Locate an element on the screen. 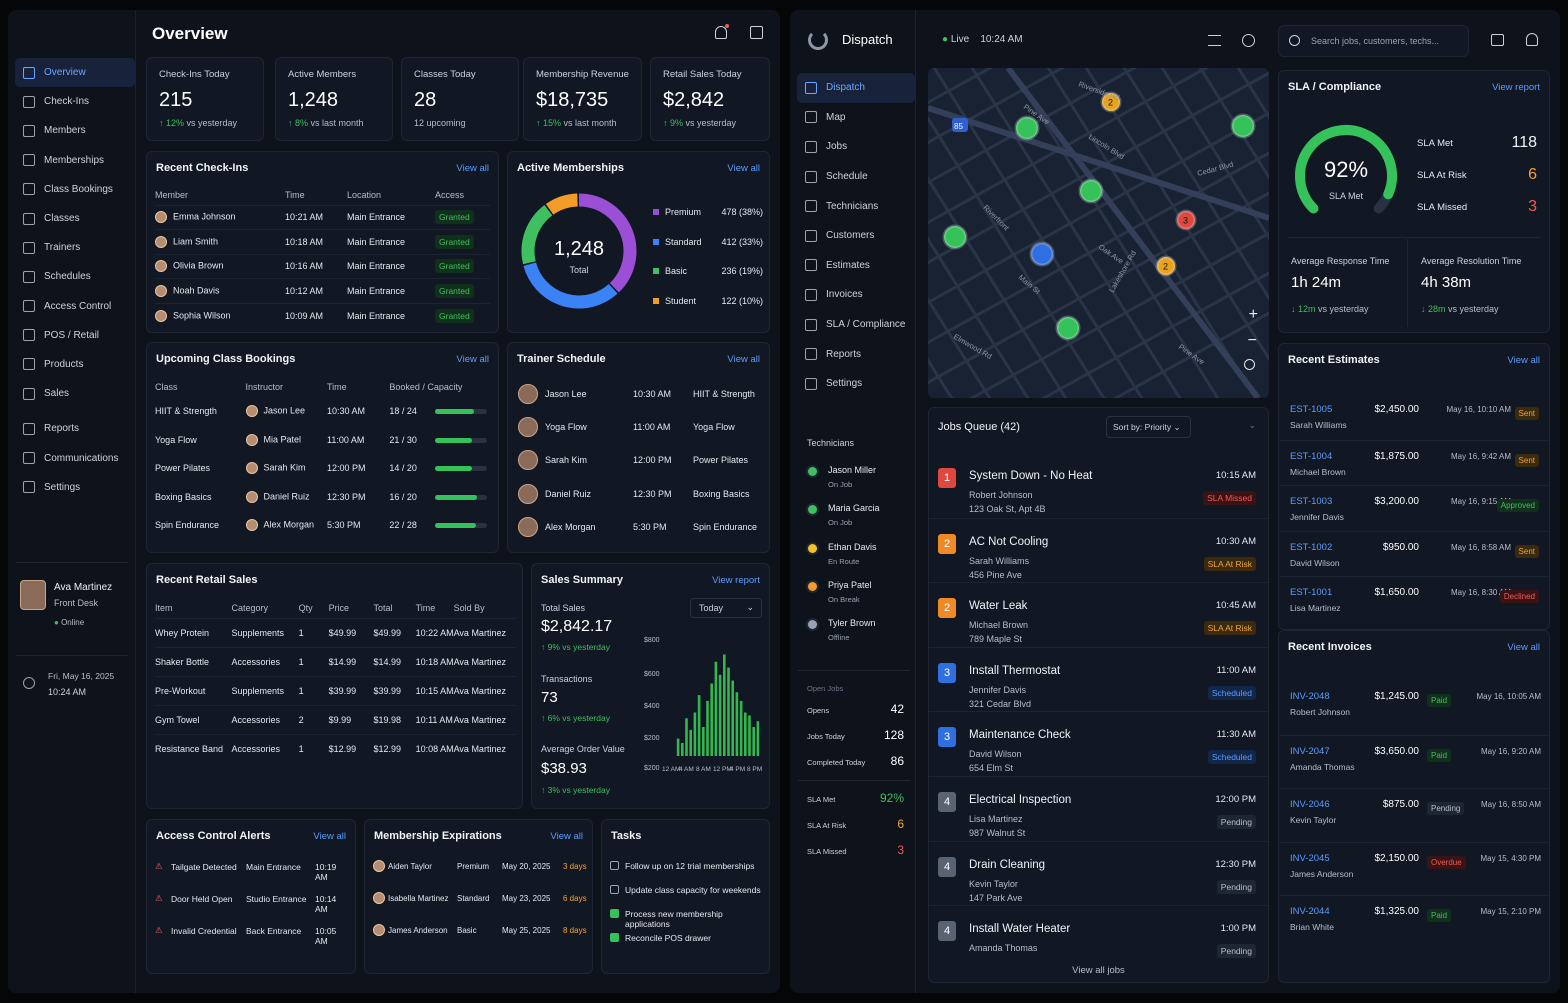  nav-item-reports: Reports is located at coordinates (856, 354).